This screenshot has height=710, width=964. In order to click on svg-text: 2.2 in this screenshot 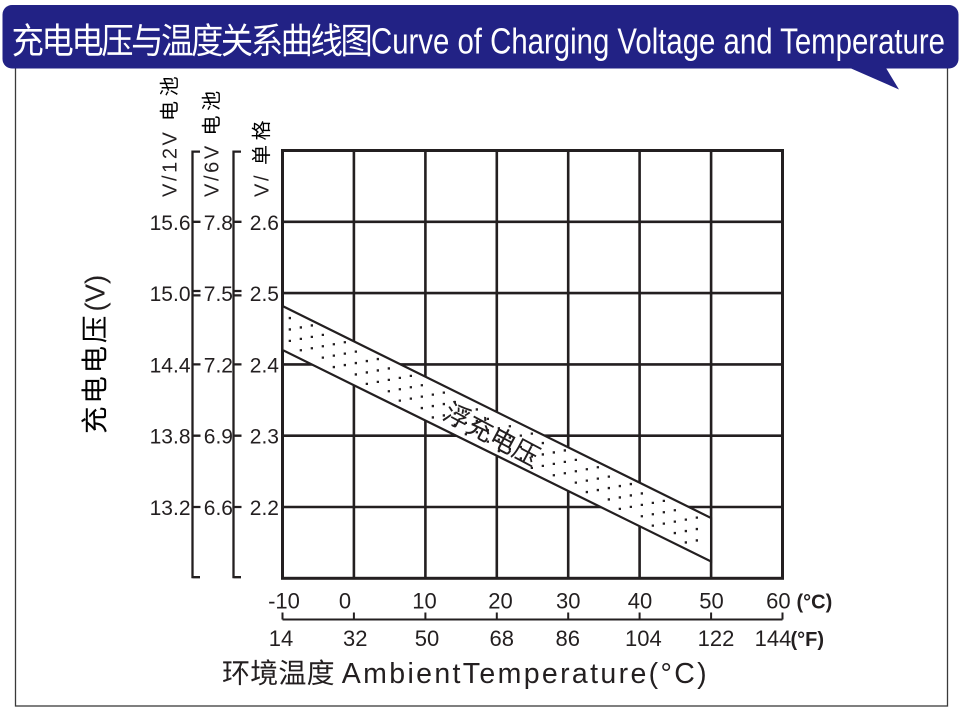, I will do `click(264, 508)`.